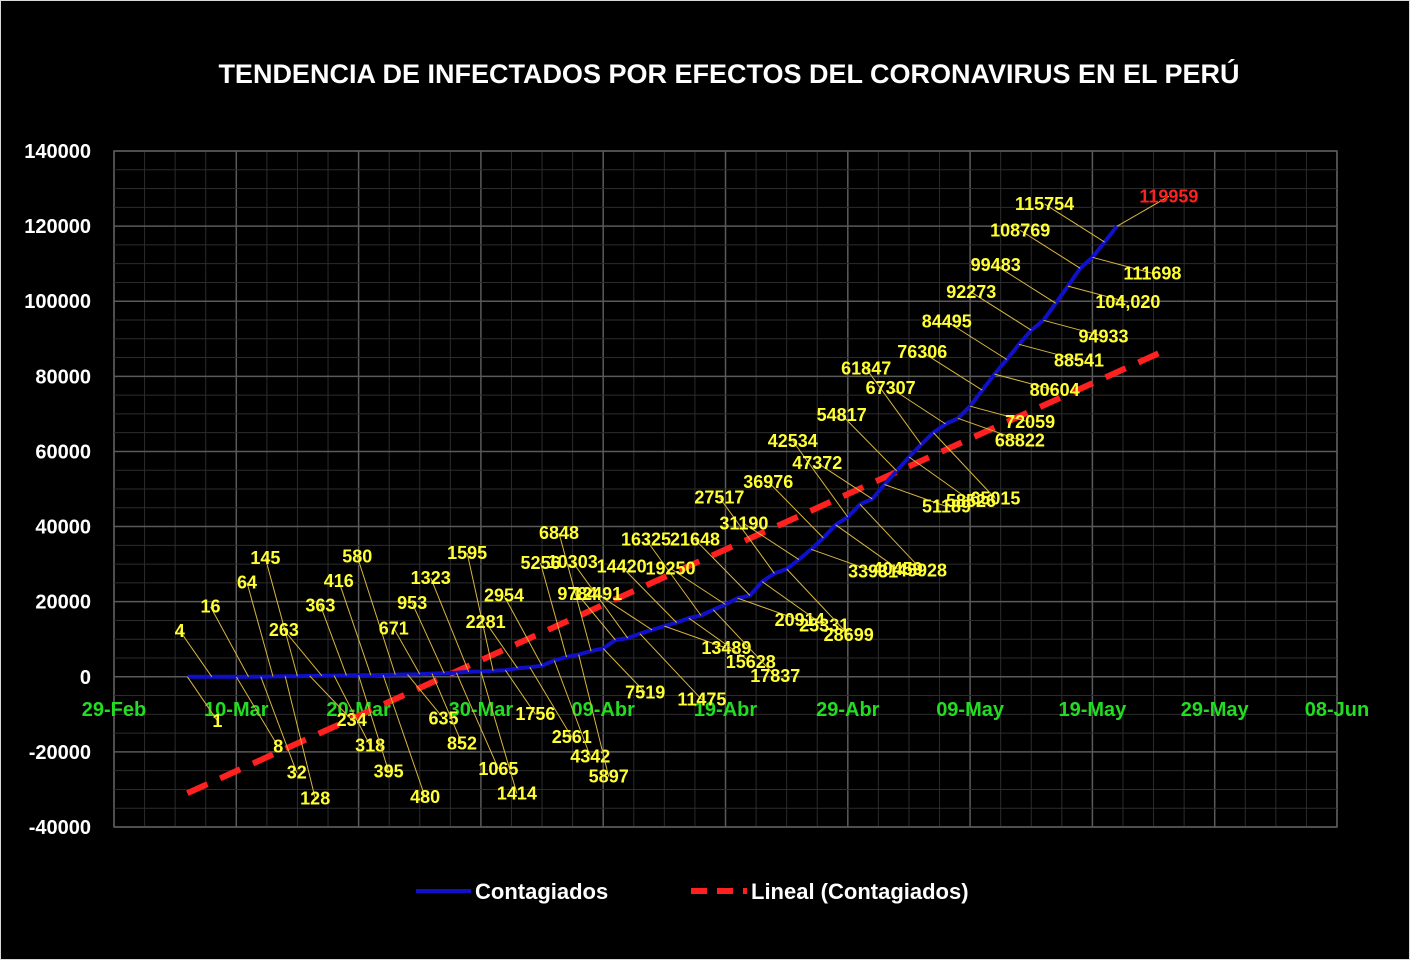  Describe the element at coordinates (63, 528) in the screenshot. I see `y-tick-label: 40000` at that location.